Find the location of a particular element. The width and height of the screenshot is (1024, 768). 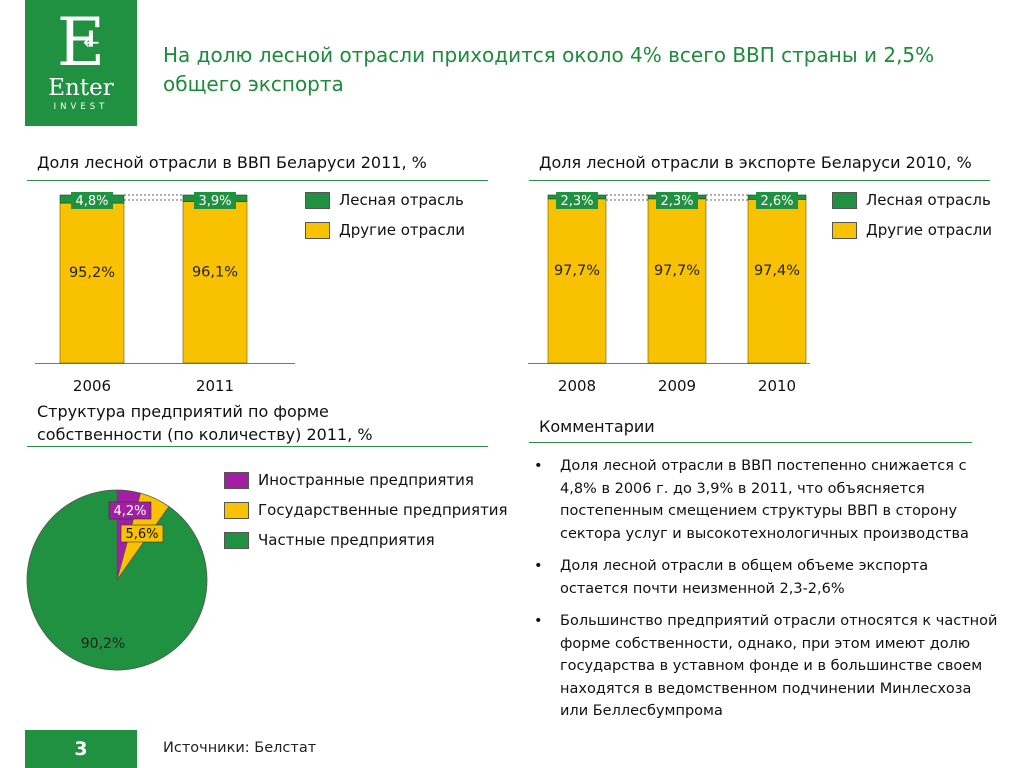

forest-label-box-2006 is located at coordinates (92, 200).